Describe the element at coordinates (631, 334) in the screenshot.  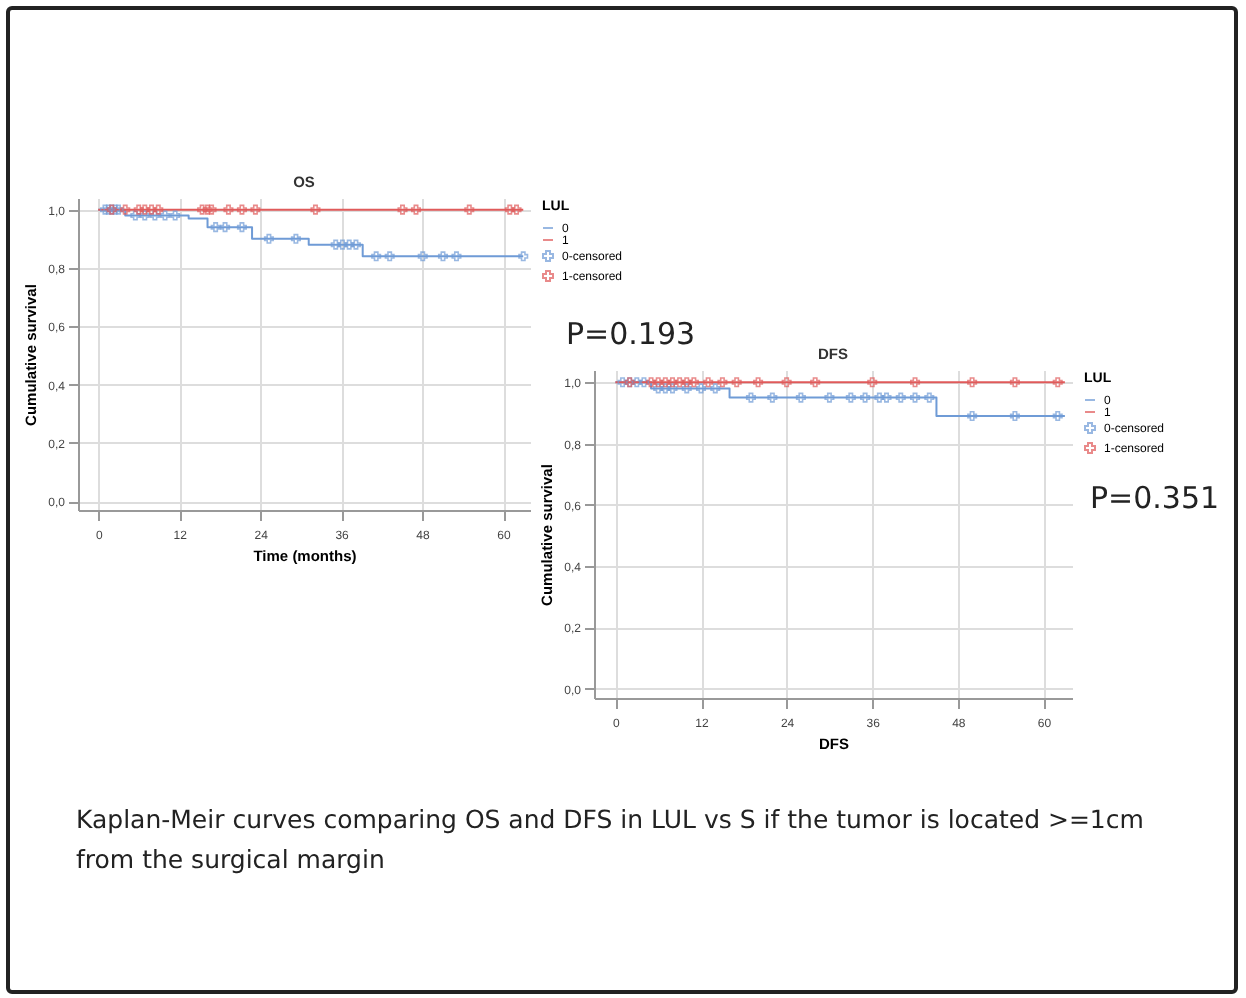
I see `text: P=0.193` at that location.